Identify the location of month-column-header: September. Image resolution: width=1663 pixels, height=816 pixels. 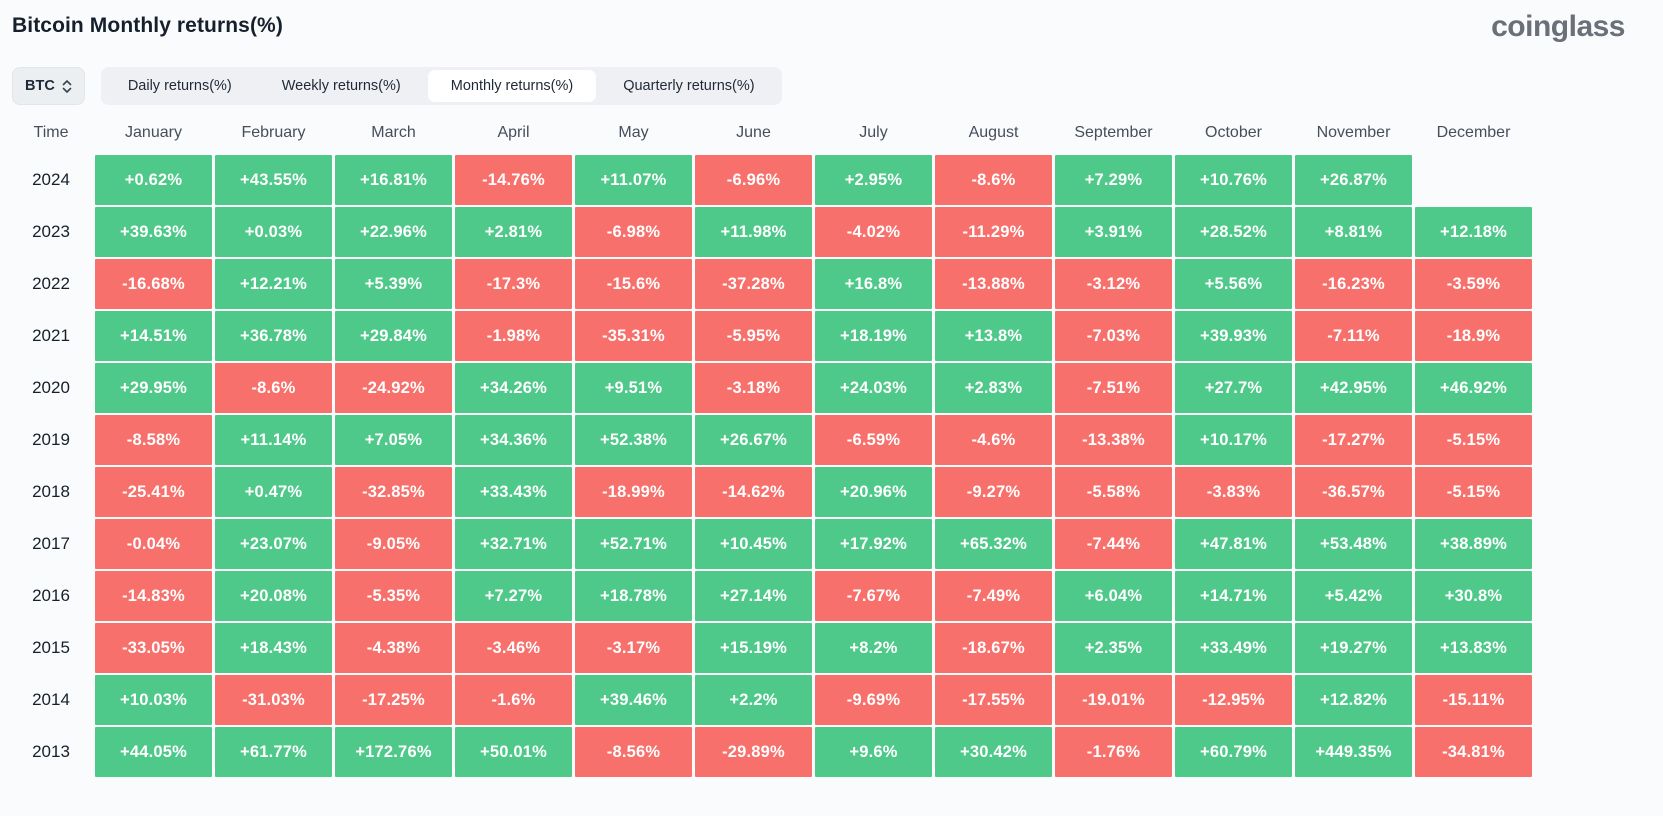
(1113, 132).